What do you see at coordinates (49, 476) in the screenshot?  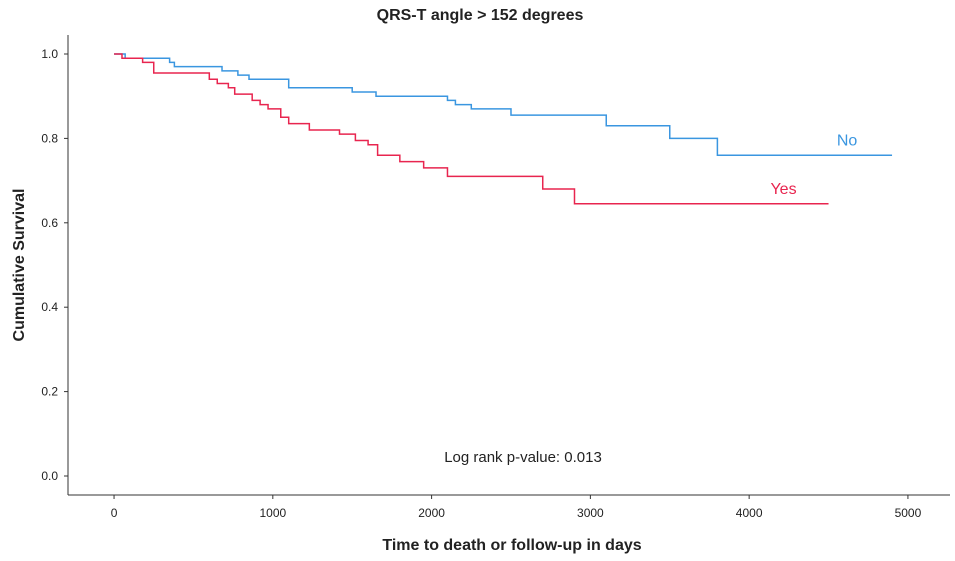 I see `y-tick-label: 0.0` at bounding box center [49, 476].